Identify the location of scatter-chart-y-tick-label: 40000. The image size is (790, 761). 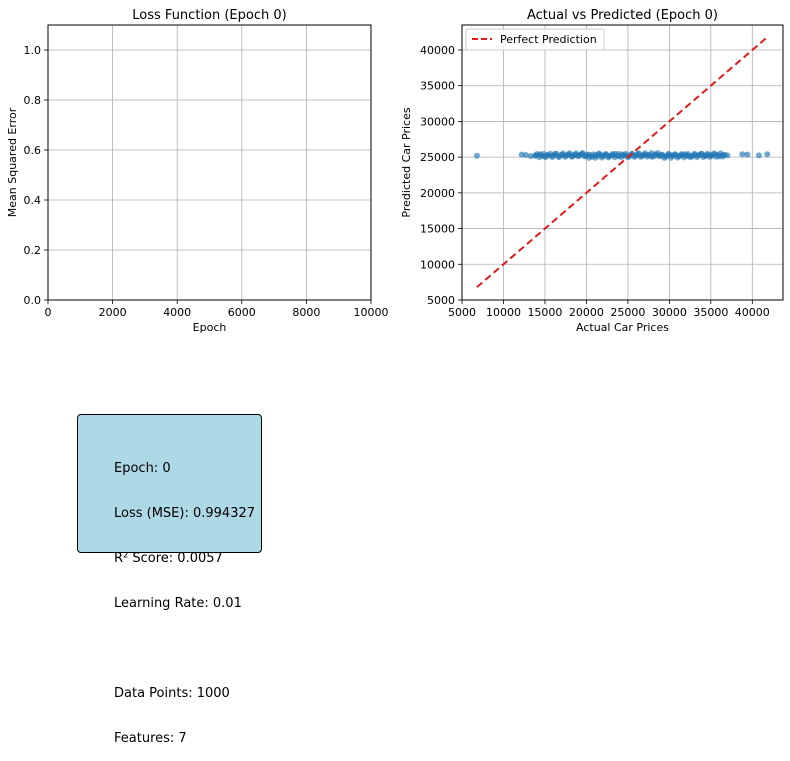
(437, 50).